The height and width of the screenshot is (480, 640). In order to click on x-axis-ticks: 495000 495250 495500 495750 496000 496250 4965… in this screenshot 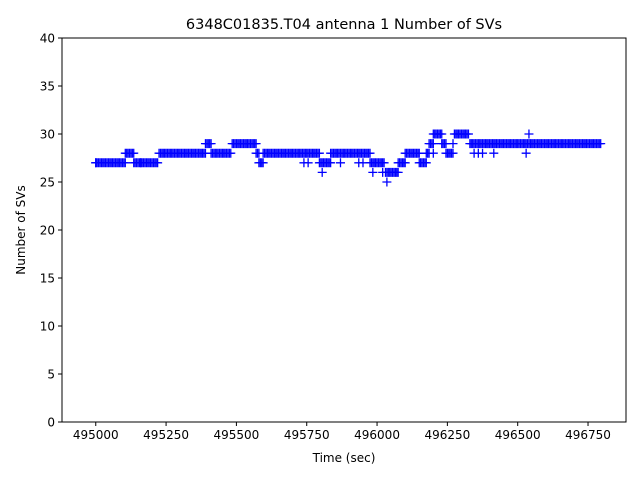, I will do `click(342, 432)`.